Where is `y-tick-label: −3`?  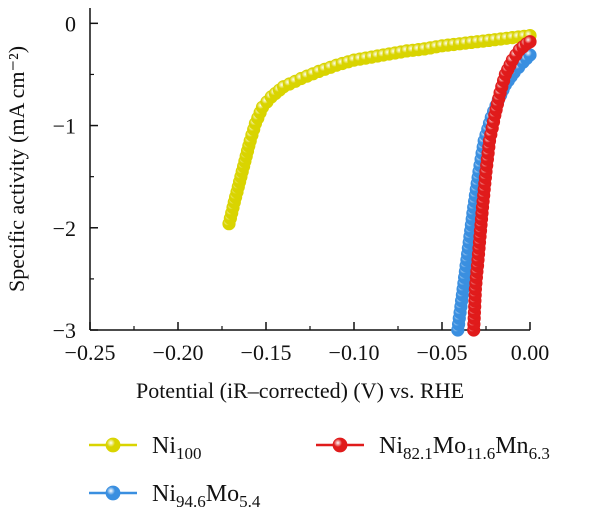 y-tick-label: −3 is located at coordinates (64, 330).